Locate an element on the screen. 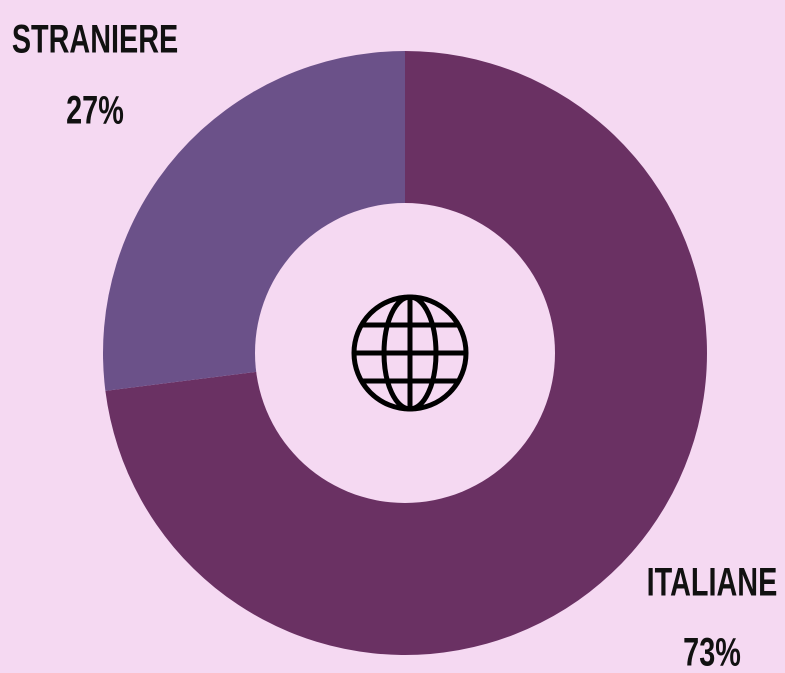  value-label: 73% is located at coordinates (712, 651).